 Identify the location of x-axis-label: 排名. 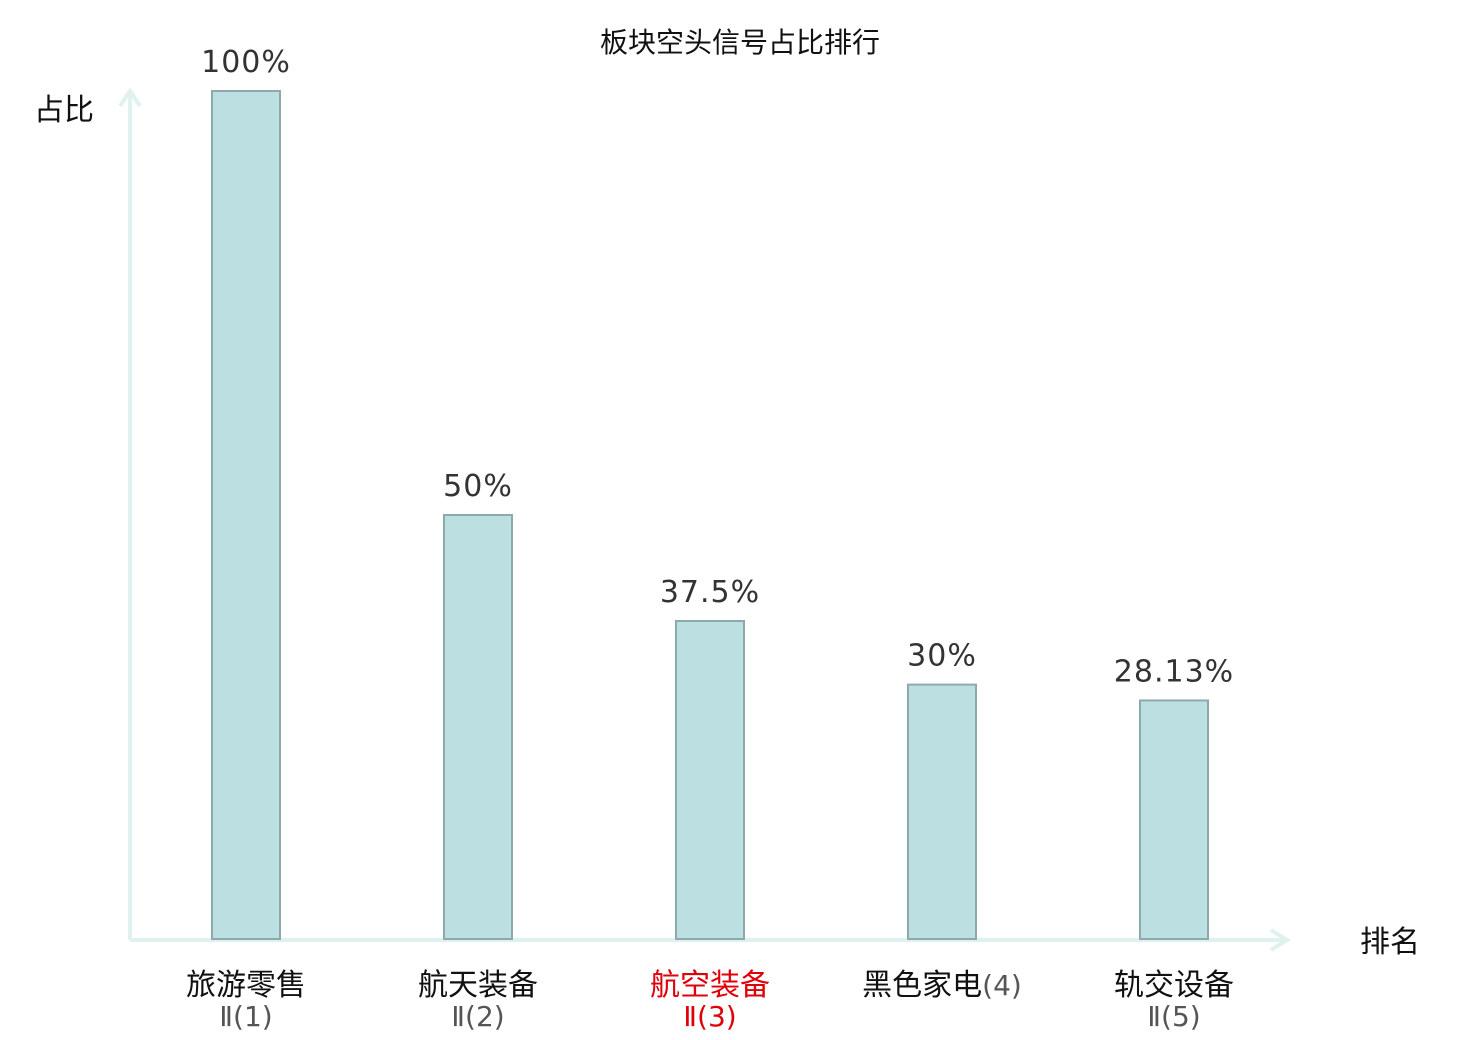
(1390, 942).